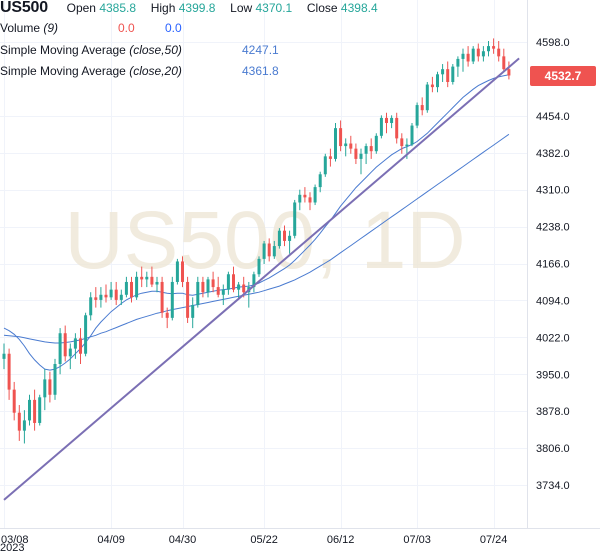 This screenshot has height=558, width=600. Describe the element at coordinates (553, 117) in the screenshot. I see `price-tick-label: 4454.0` at that location.